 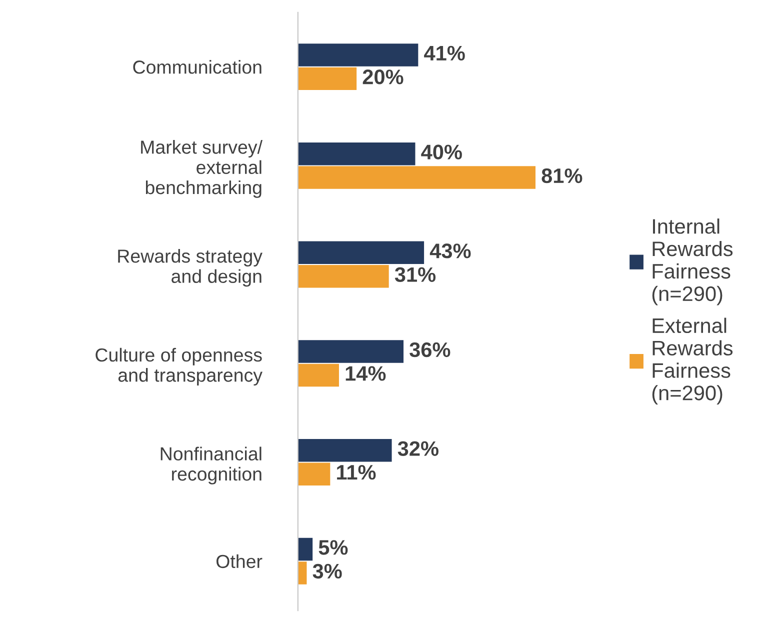 I want to click on data-label: 11%, so click(x=356, y=472).